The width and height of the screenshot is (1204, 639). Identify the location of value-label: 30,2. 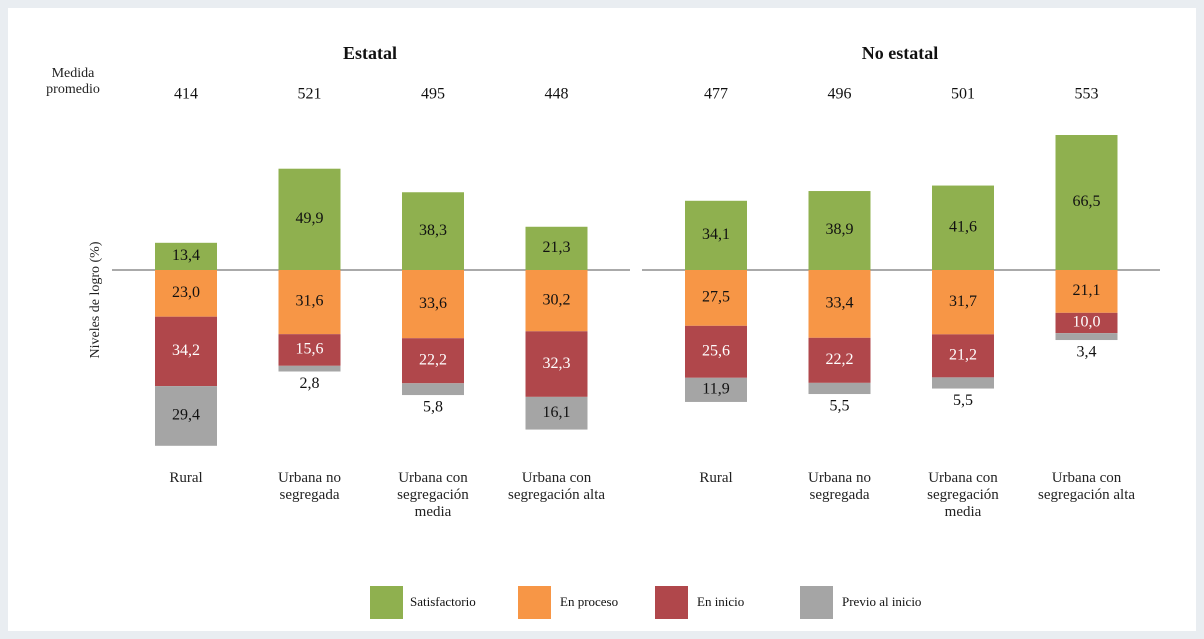
(557, 299).